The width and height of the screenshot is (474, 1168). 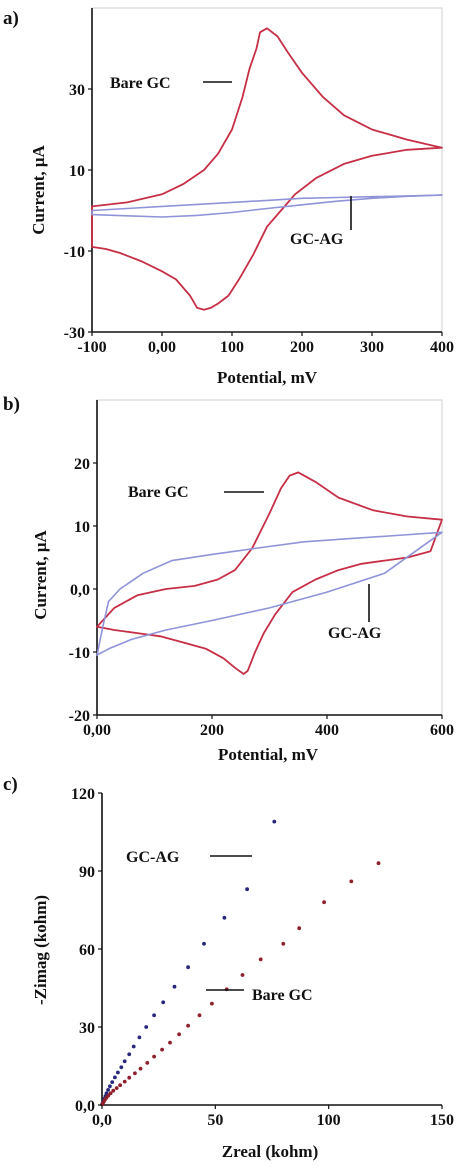 What do you see at coordinates (79, 716) in the screenshot?
I see `panel-b-y-tick-label: -20` at bounding box center [79, 716].